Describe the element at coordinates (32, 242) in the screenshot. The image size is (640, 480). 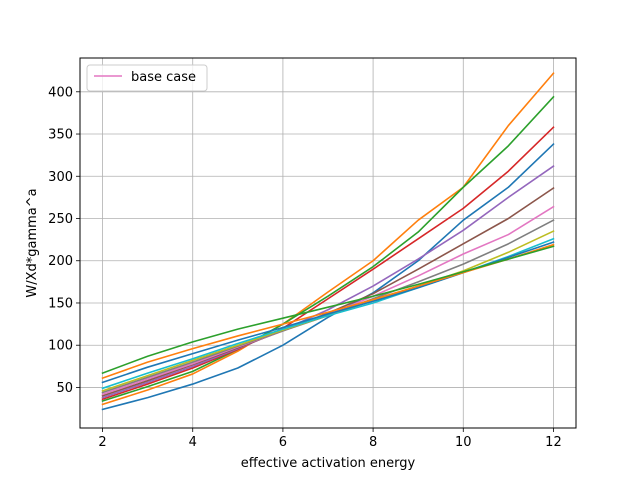
I see `y-axis-label: W/Xd*gamma^a` at that location.